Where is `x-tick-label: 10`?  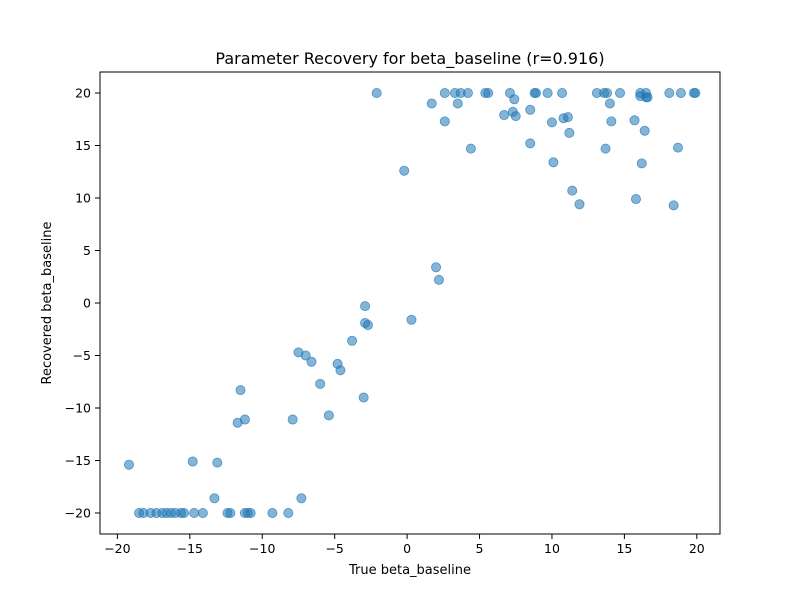 x-tick-label: 10 is located at coordinates (552, 548).